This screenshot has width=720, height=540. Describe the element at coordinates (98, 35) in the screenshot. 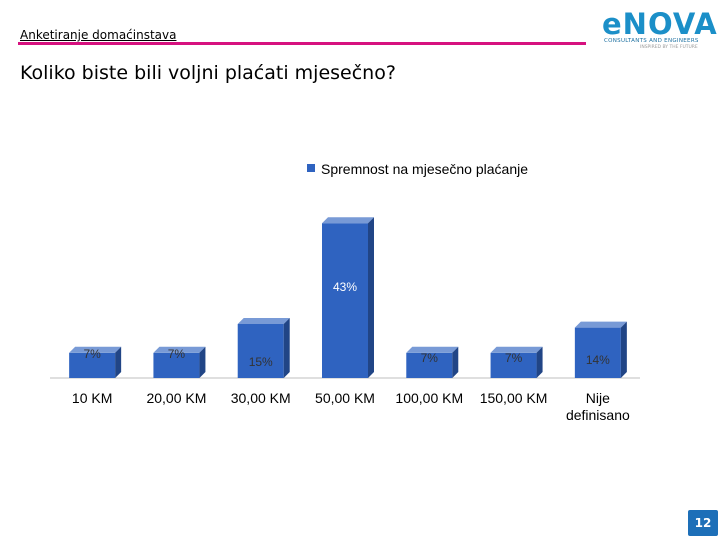

I see `section-label: Anketiranje domaćinstava` at that location.